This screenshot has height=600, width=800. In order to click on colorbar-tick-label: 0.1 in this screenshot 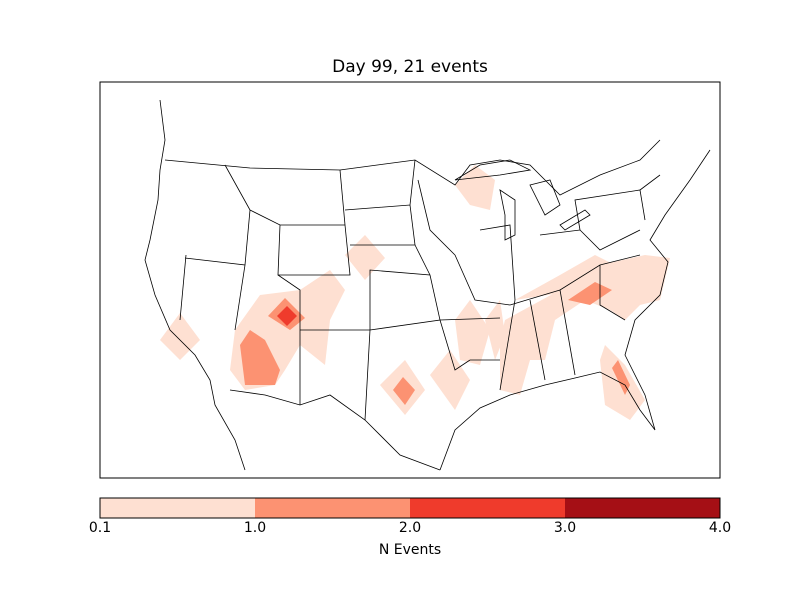, I will do `click(100, 528)`.